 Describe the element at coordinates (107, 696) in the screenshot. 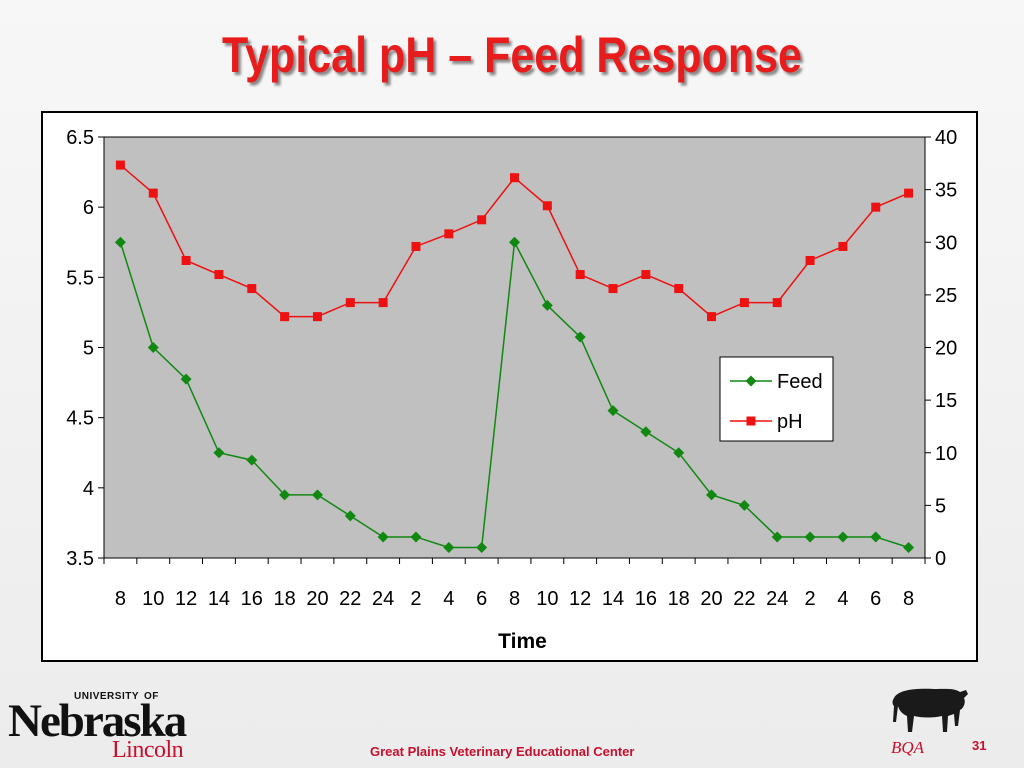

I see `logo-university-text: UNIVERSITY` at that location.